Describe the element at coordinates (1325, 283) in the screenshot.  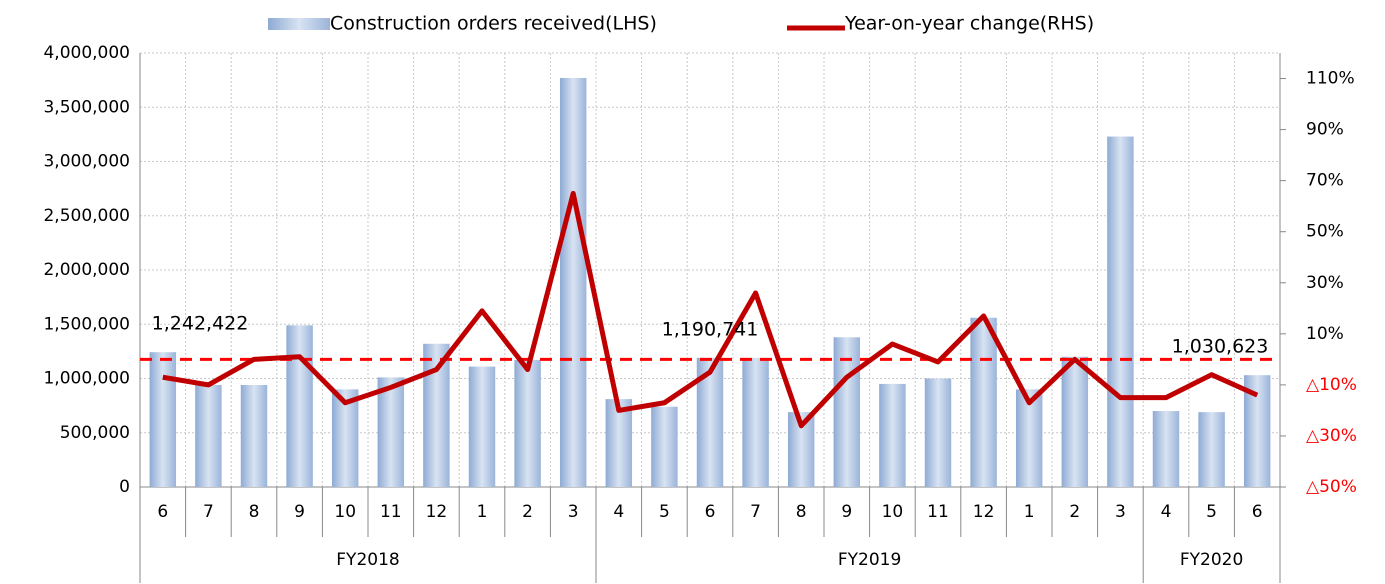
I see `y2-tick-label: 30%` at that location.